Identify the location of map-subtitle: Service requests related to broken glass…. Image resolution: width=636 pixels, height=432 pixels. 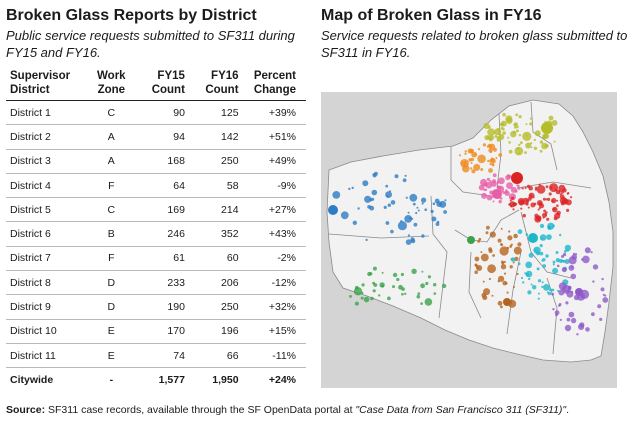
(474, 44).